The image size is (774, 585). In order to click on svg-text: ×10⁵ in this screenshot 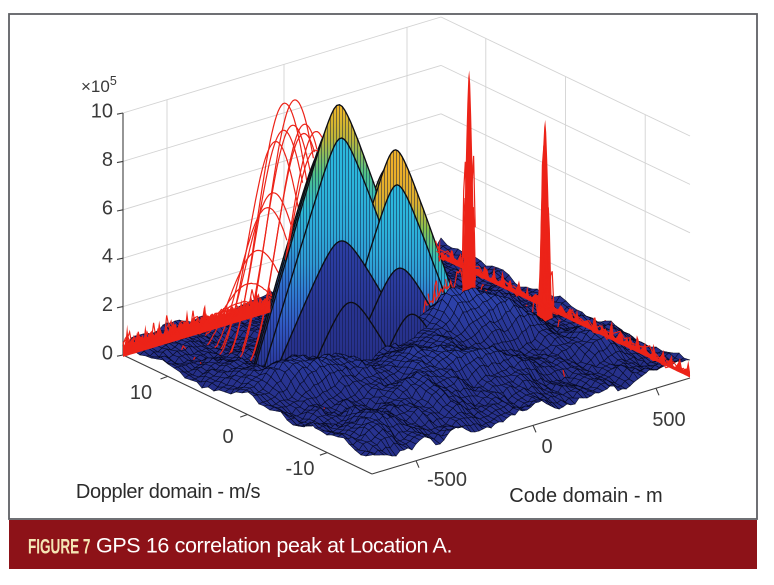, I will do `click(99, 85)`.